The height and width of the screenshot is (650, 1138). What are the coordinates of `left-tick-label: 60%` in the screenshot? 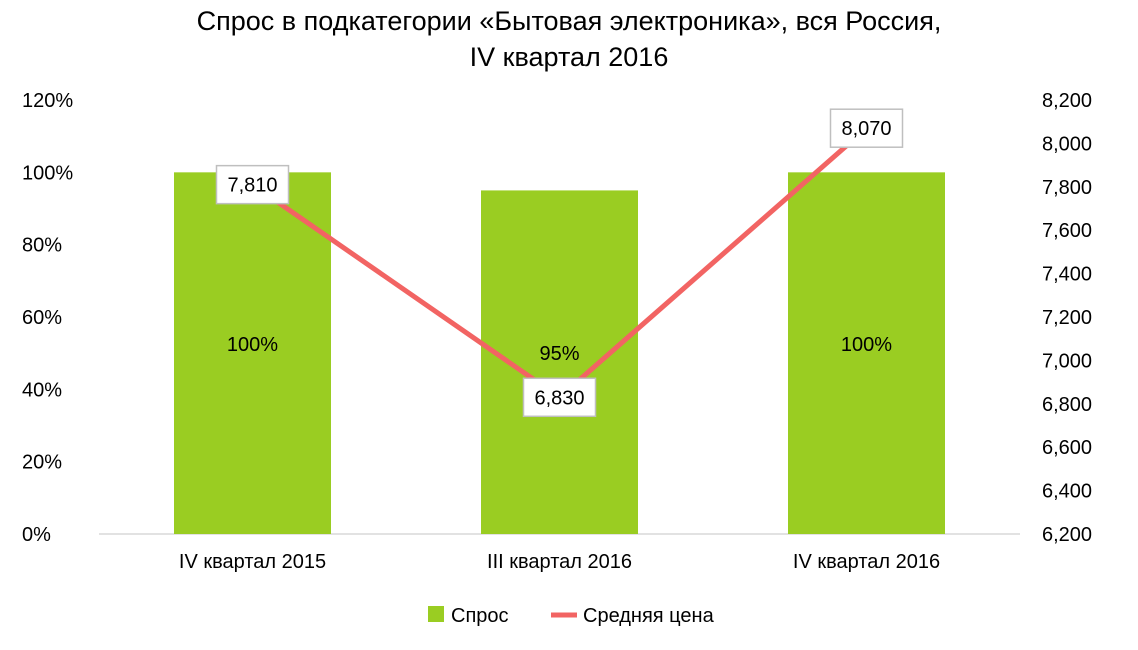 It's located at (42, 318).